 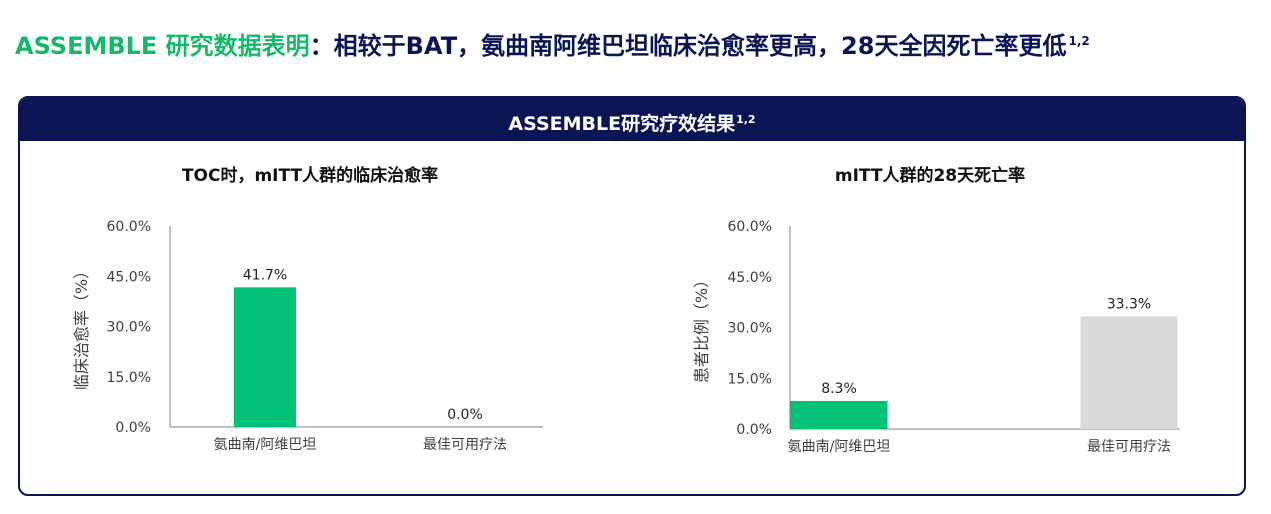 What do you see at coordinates (265, 445) in the screenshot?
I see `chart-1-x-tick-label-1: 氨曲南/阿维巴坦` at bounding box center [265, 445].